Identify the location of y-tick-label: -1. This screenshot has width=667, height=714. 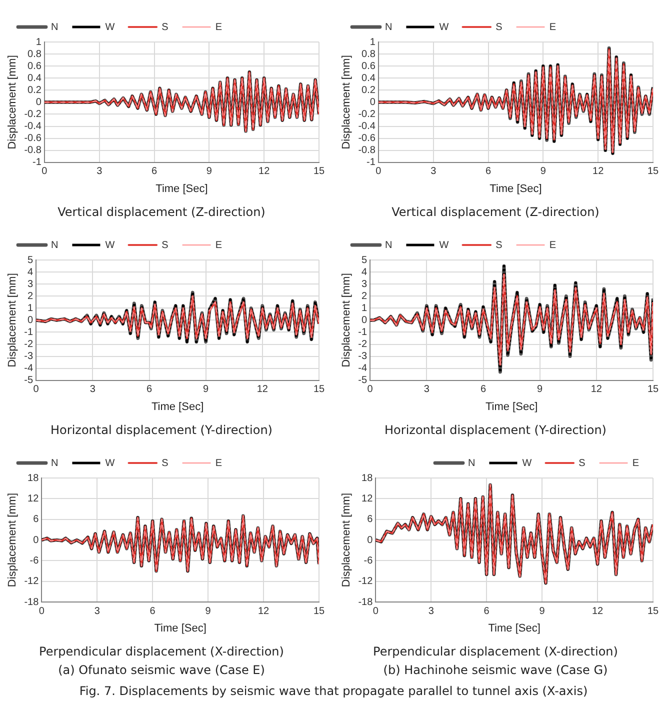
(371, 162).